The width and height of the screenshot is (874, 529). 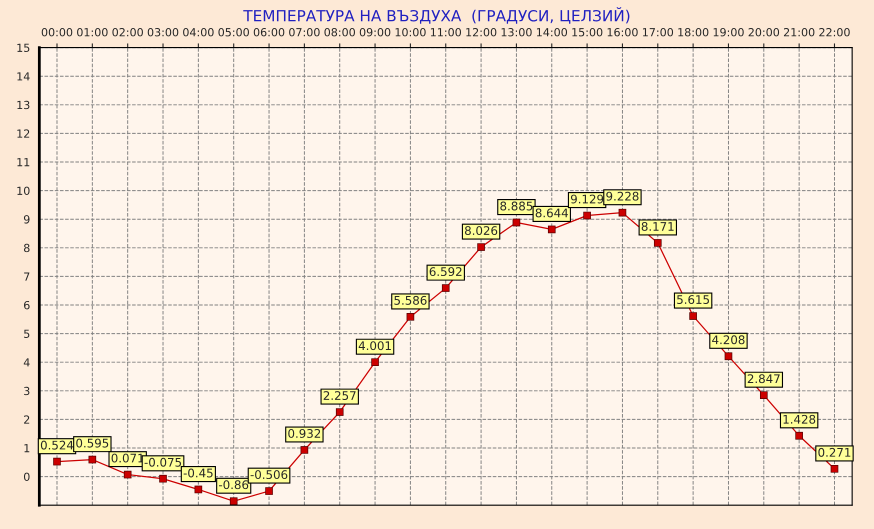 What do you see at coordinates (411, 32) in the screenshot?
I see `x-tick-label: 10:00` at bounding box center [411, 32].